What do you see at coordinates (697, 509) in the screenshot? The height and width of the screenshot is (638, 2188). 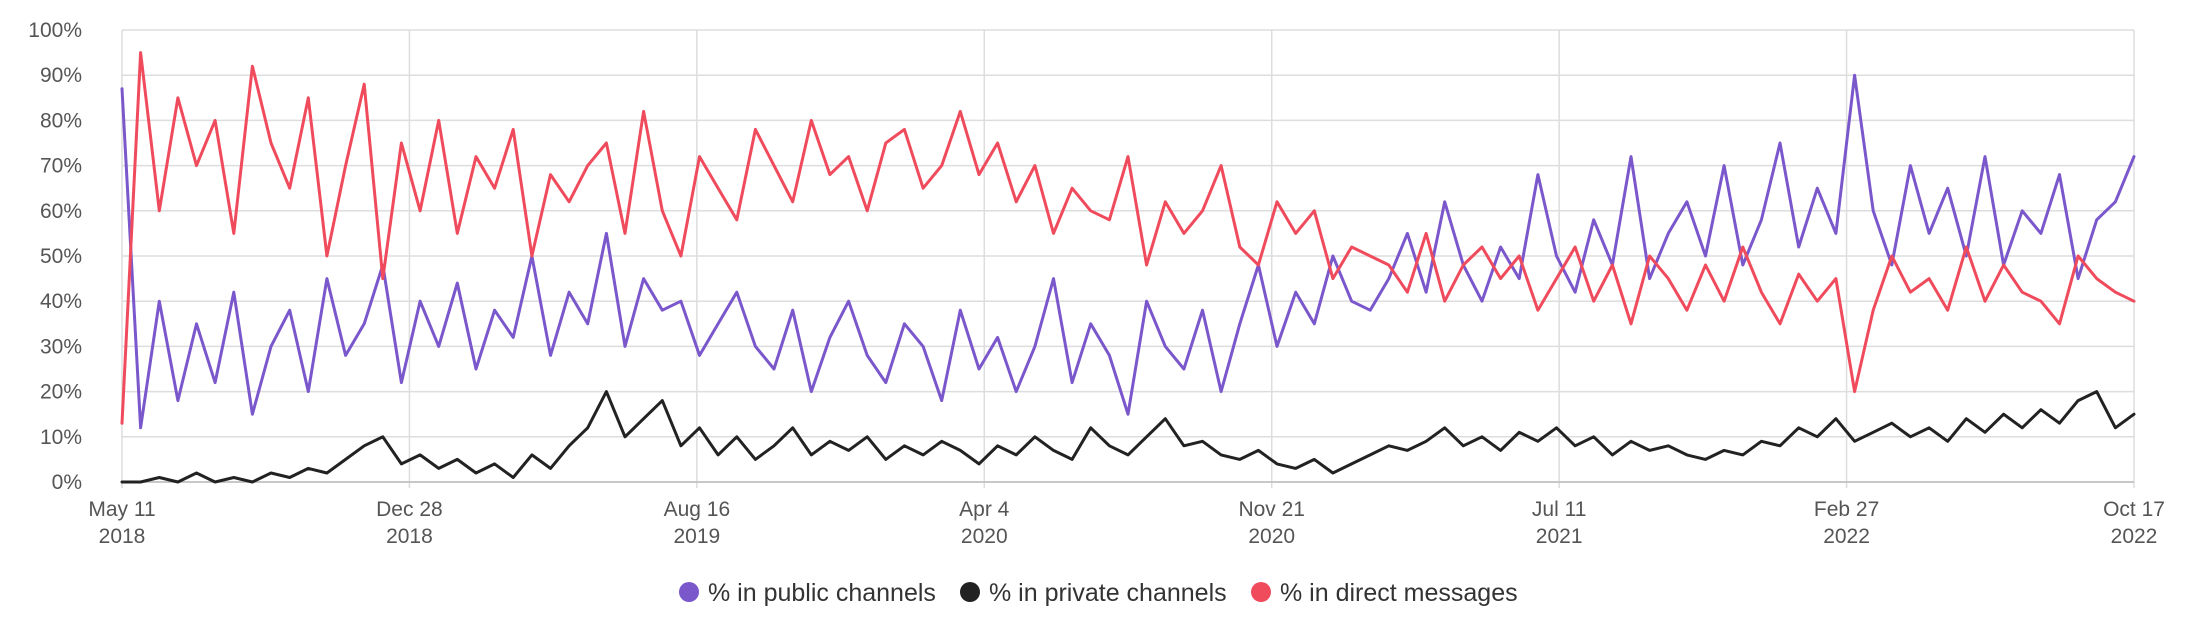 I see `x-tick-label-date: Aug 16` at bounding box center [697, 509].